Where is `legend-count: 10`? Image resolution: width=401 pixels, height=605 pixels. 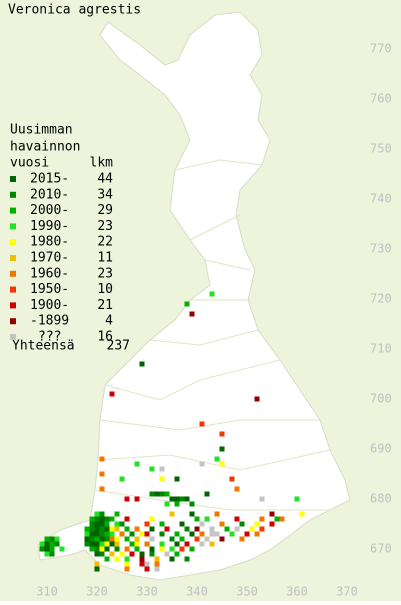 legend-count: 10 is located at coordinates (105, 289).